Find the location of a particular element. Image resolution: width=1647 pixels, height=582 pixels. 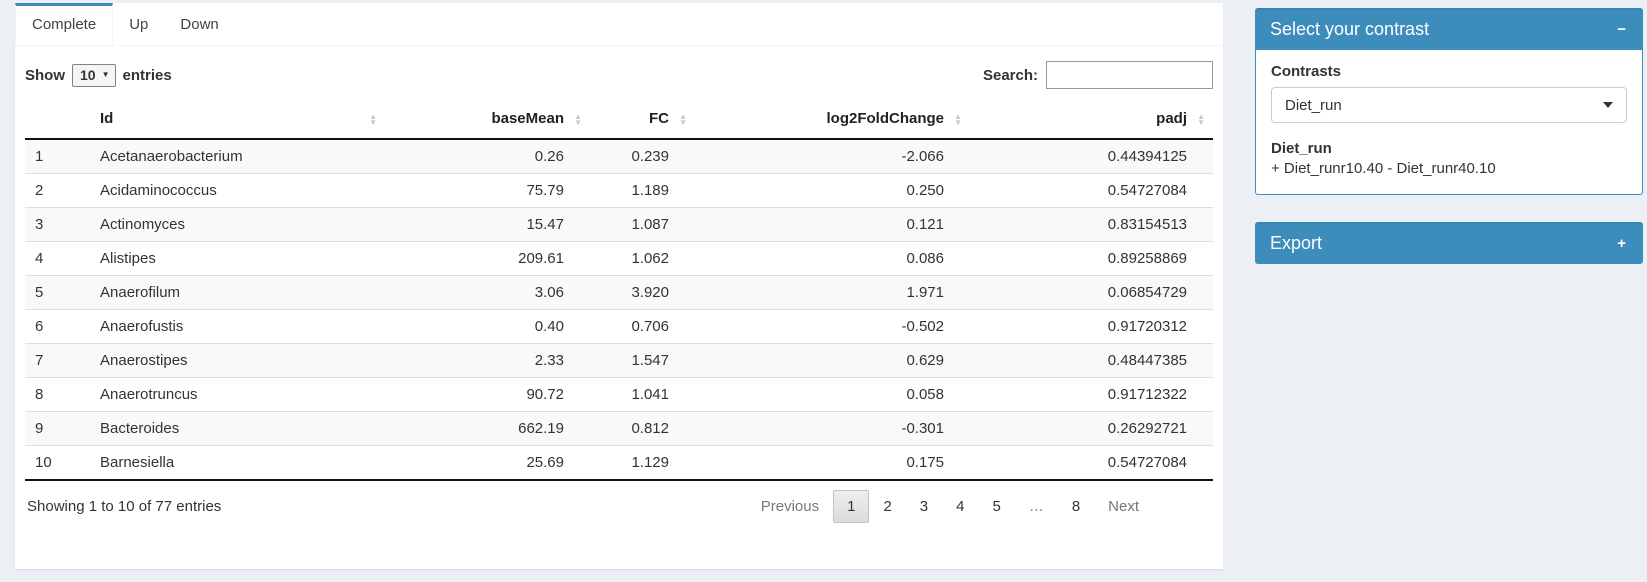

chevron-down-icon is located at coordinates (1608, 105).